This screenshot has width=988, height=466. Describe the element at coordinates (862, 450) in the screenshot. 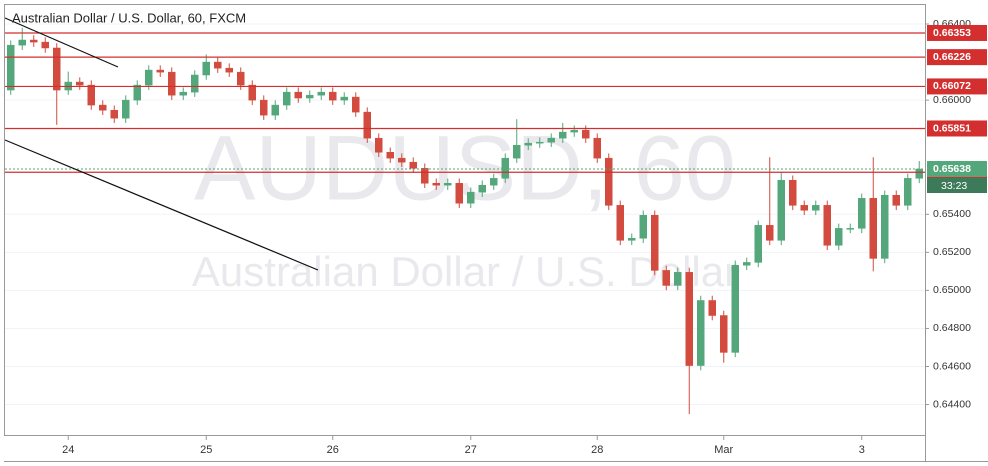

I see `x-tick-label: 3` at that location.